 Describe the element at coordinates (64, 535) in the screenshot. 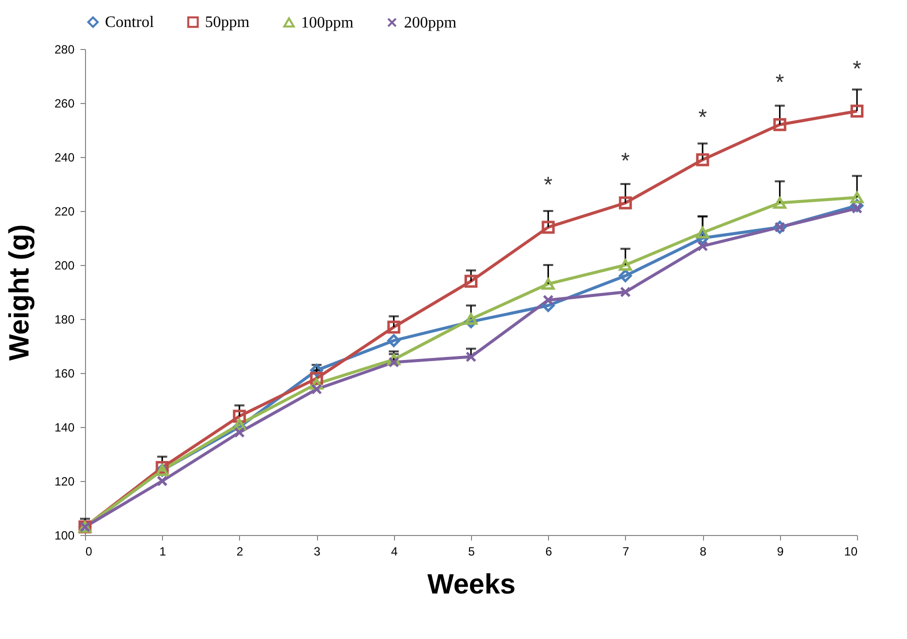

I see `y-tick-label: 100` at that location.